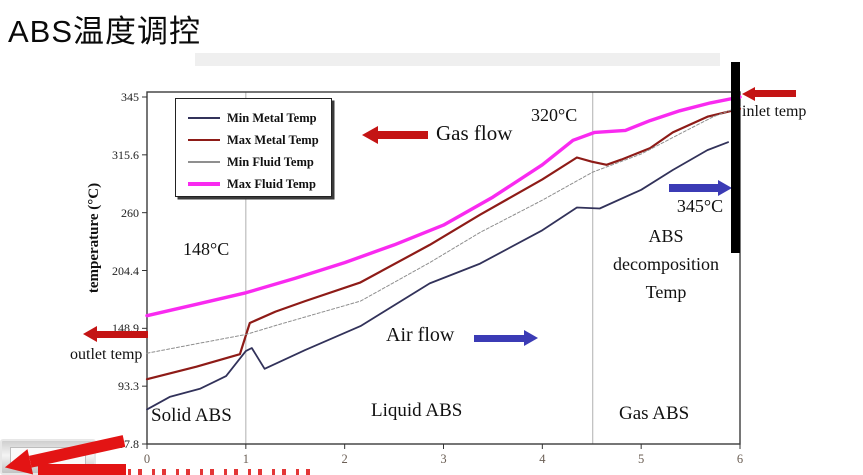  I want to click on x-tick-label: 5, so click(641, 459).